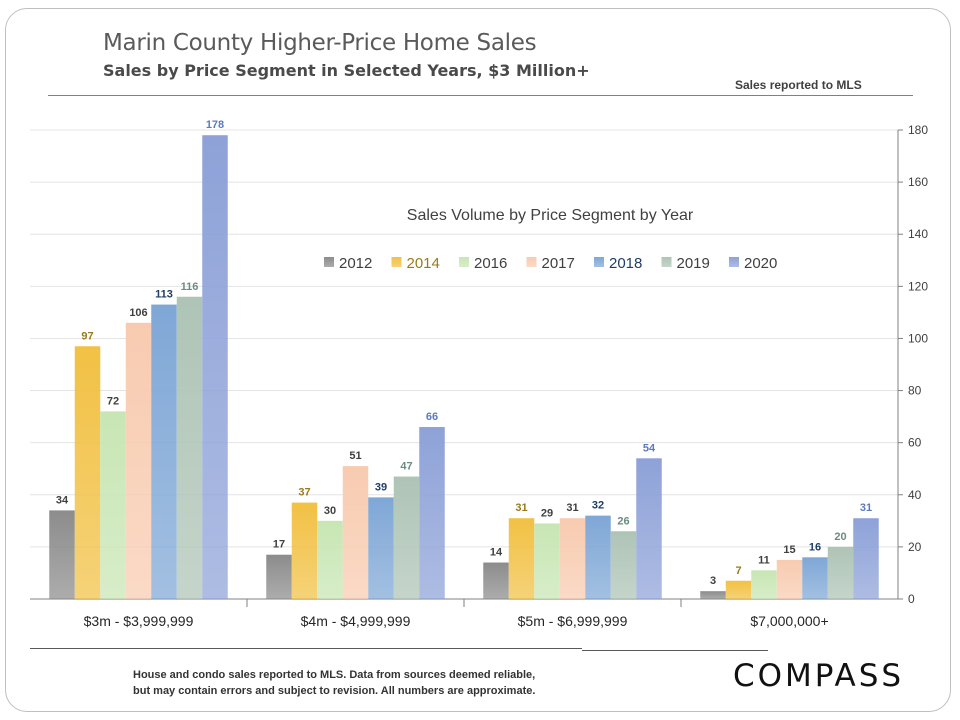 The width and height of the screenshot is (960, 720). What do you see at coordinates (840, 537) in the screenshot?
I see `data-label: 20` at bounding box center [840, 537].